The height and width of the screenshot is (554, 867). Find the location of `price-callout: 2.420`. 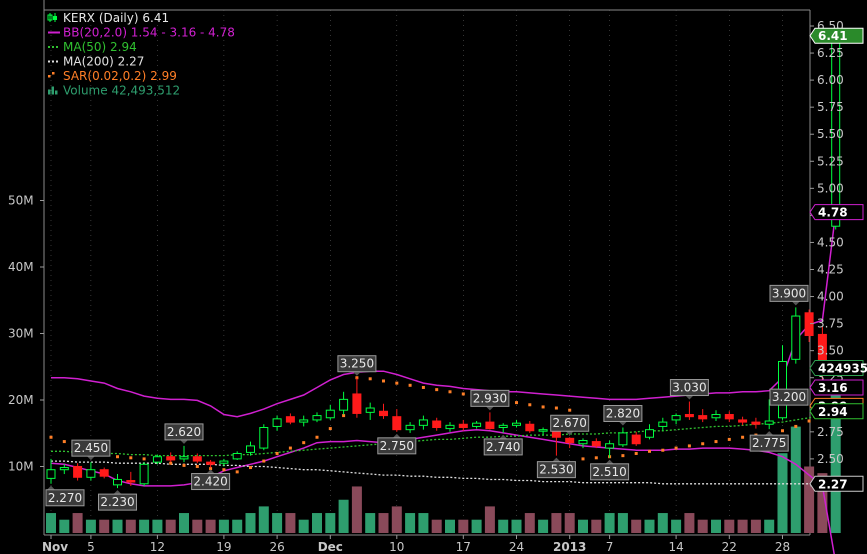

price-callout: 2.420 is located at coordinates (211, 480).